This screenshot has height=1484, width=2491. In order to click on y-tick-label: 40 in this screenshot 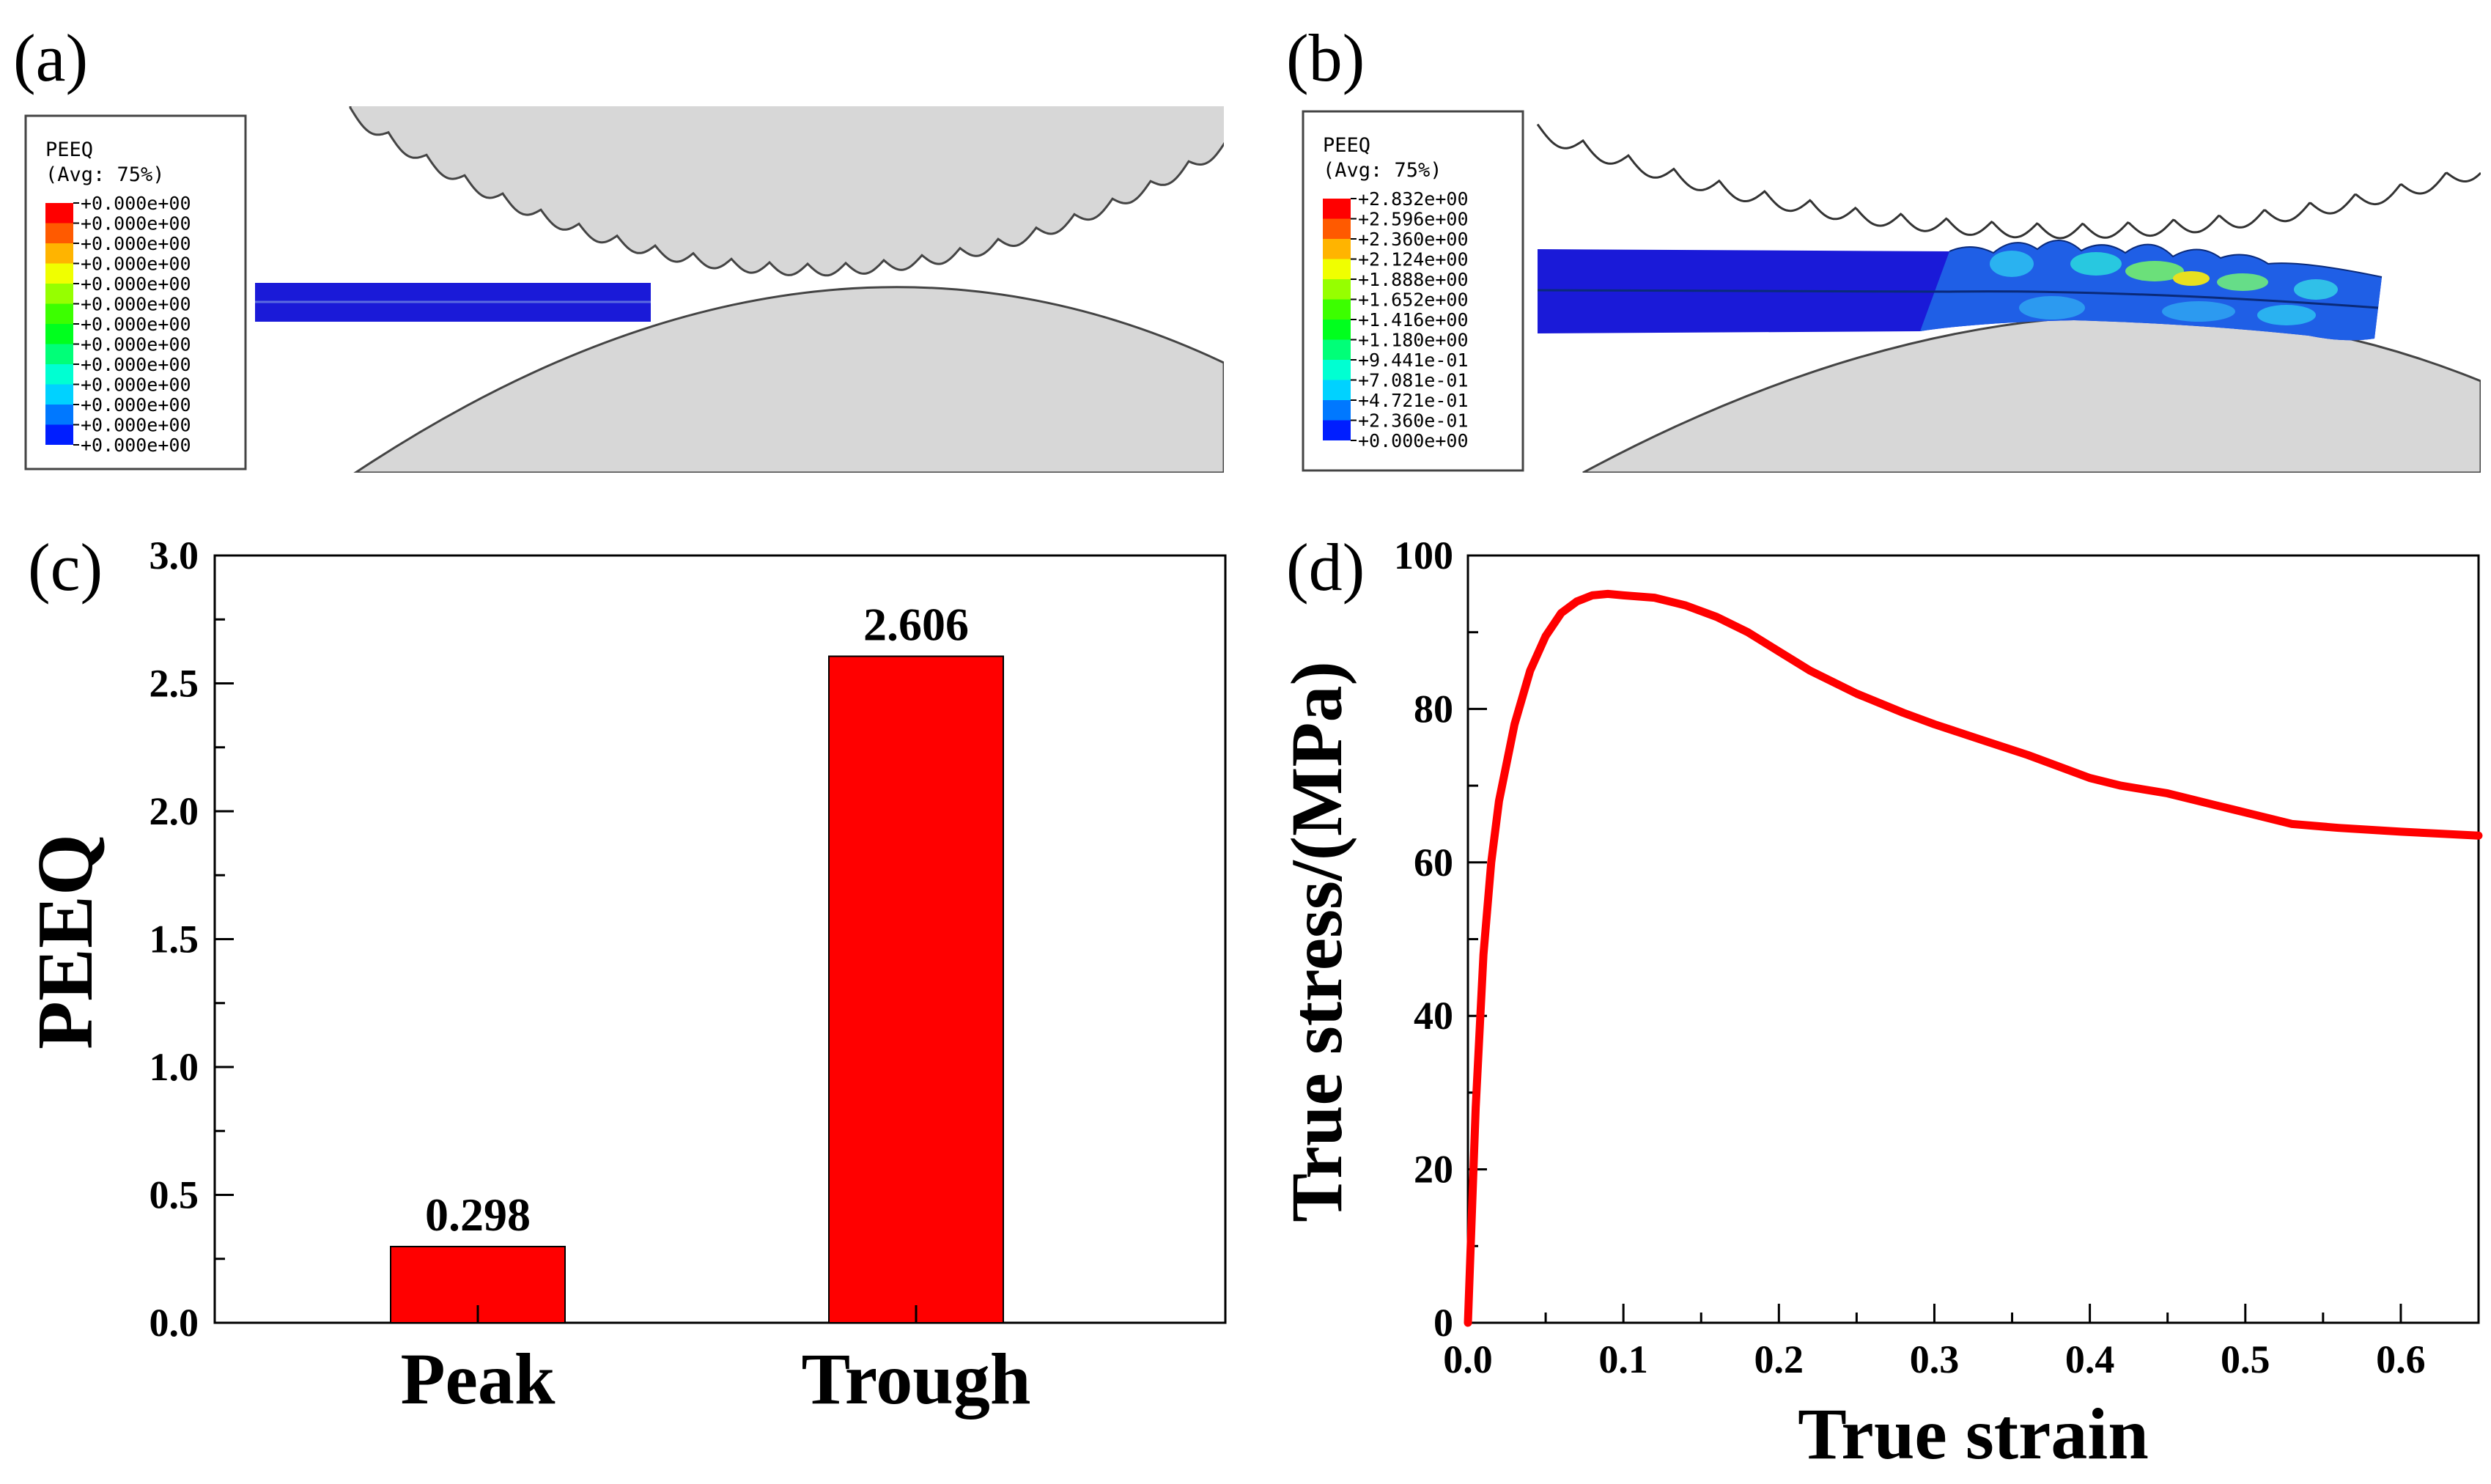, I will do `click(1433, 1016)`.